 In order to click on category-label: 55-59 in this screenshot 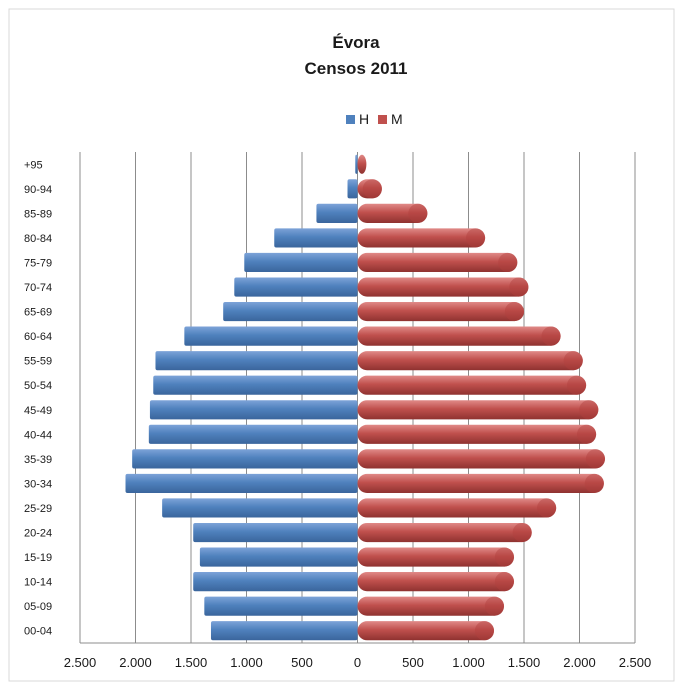, I will do `click(38, 362)`.